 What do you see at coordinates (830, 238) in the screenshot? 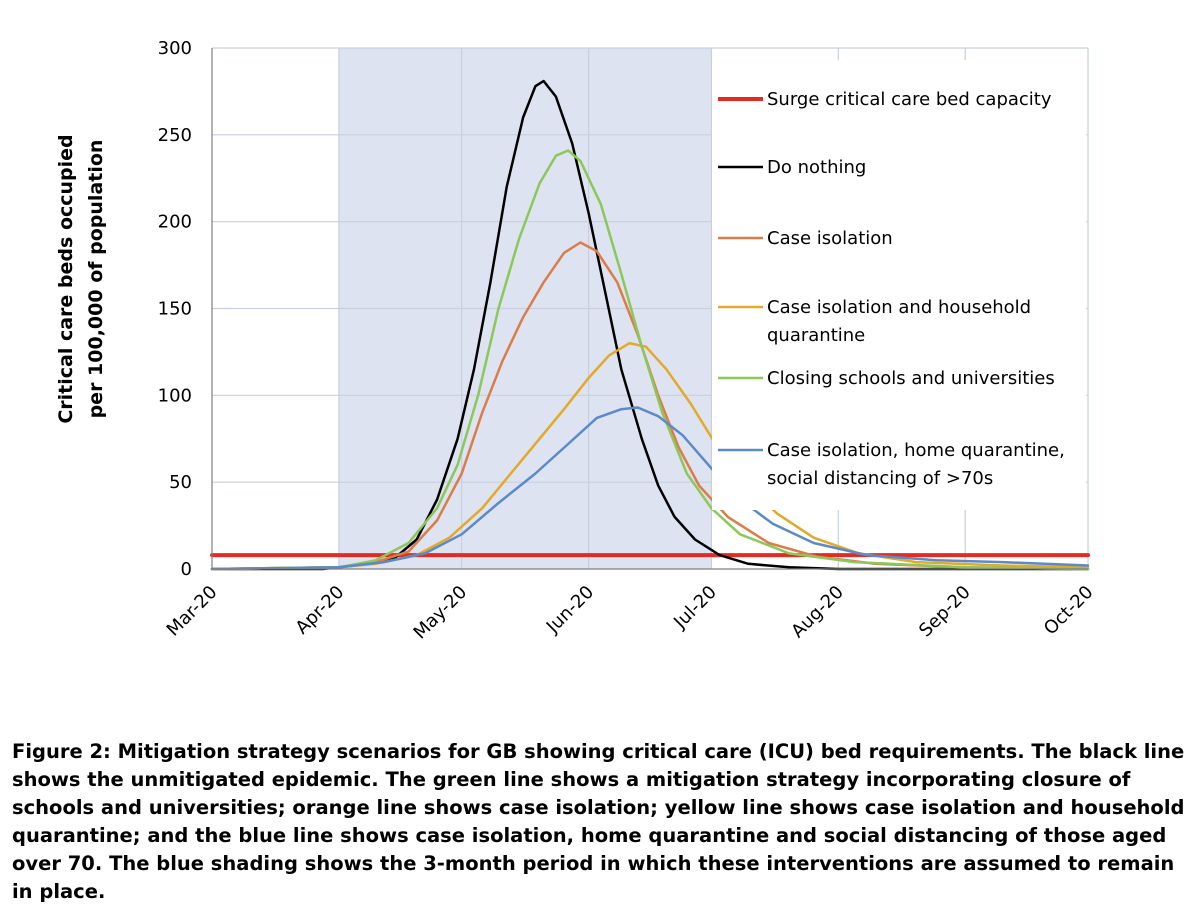
I see `legend-label: Case isolation` at bounding box center [830, 238].